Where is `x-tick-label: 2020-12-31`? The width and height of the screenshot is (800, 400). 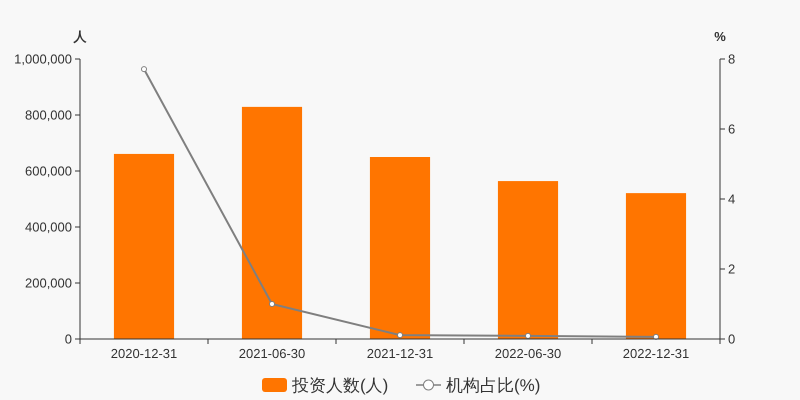 x-tick-label: 2020-12-31 is located at coordinates (144, 353).